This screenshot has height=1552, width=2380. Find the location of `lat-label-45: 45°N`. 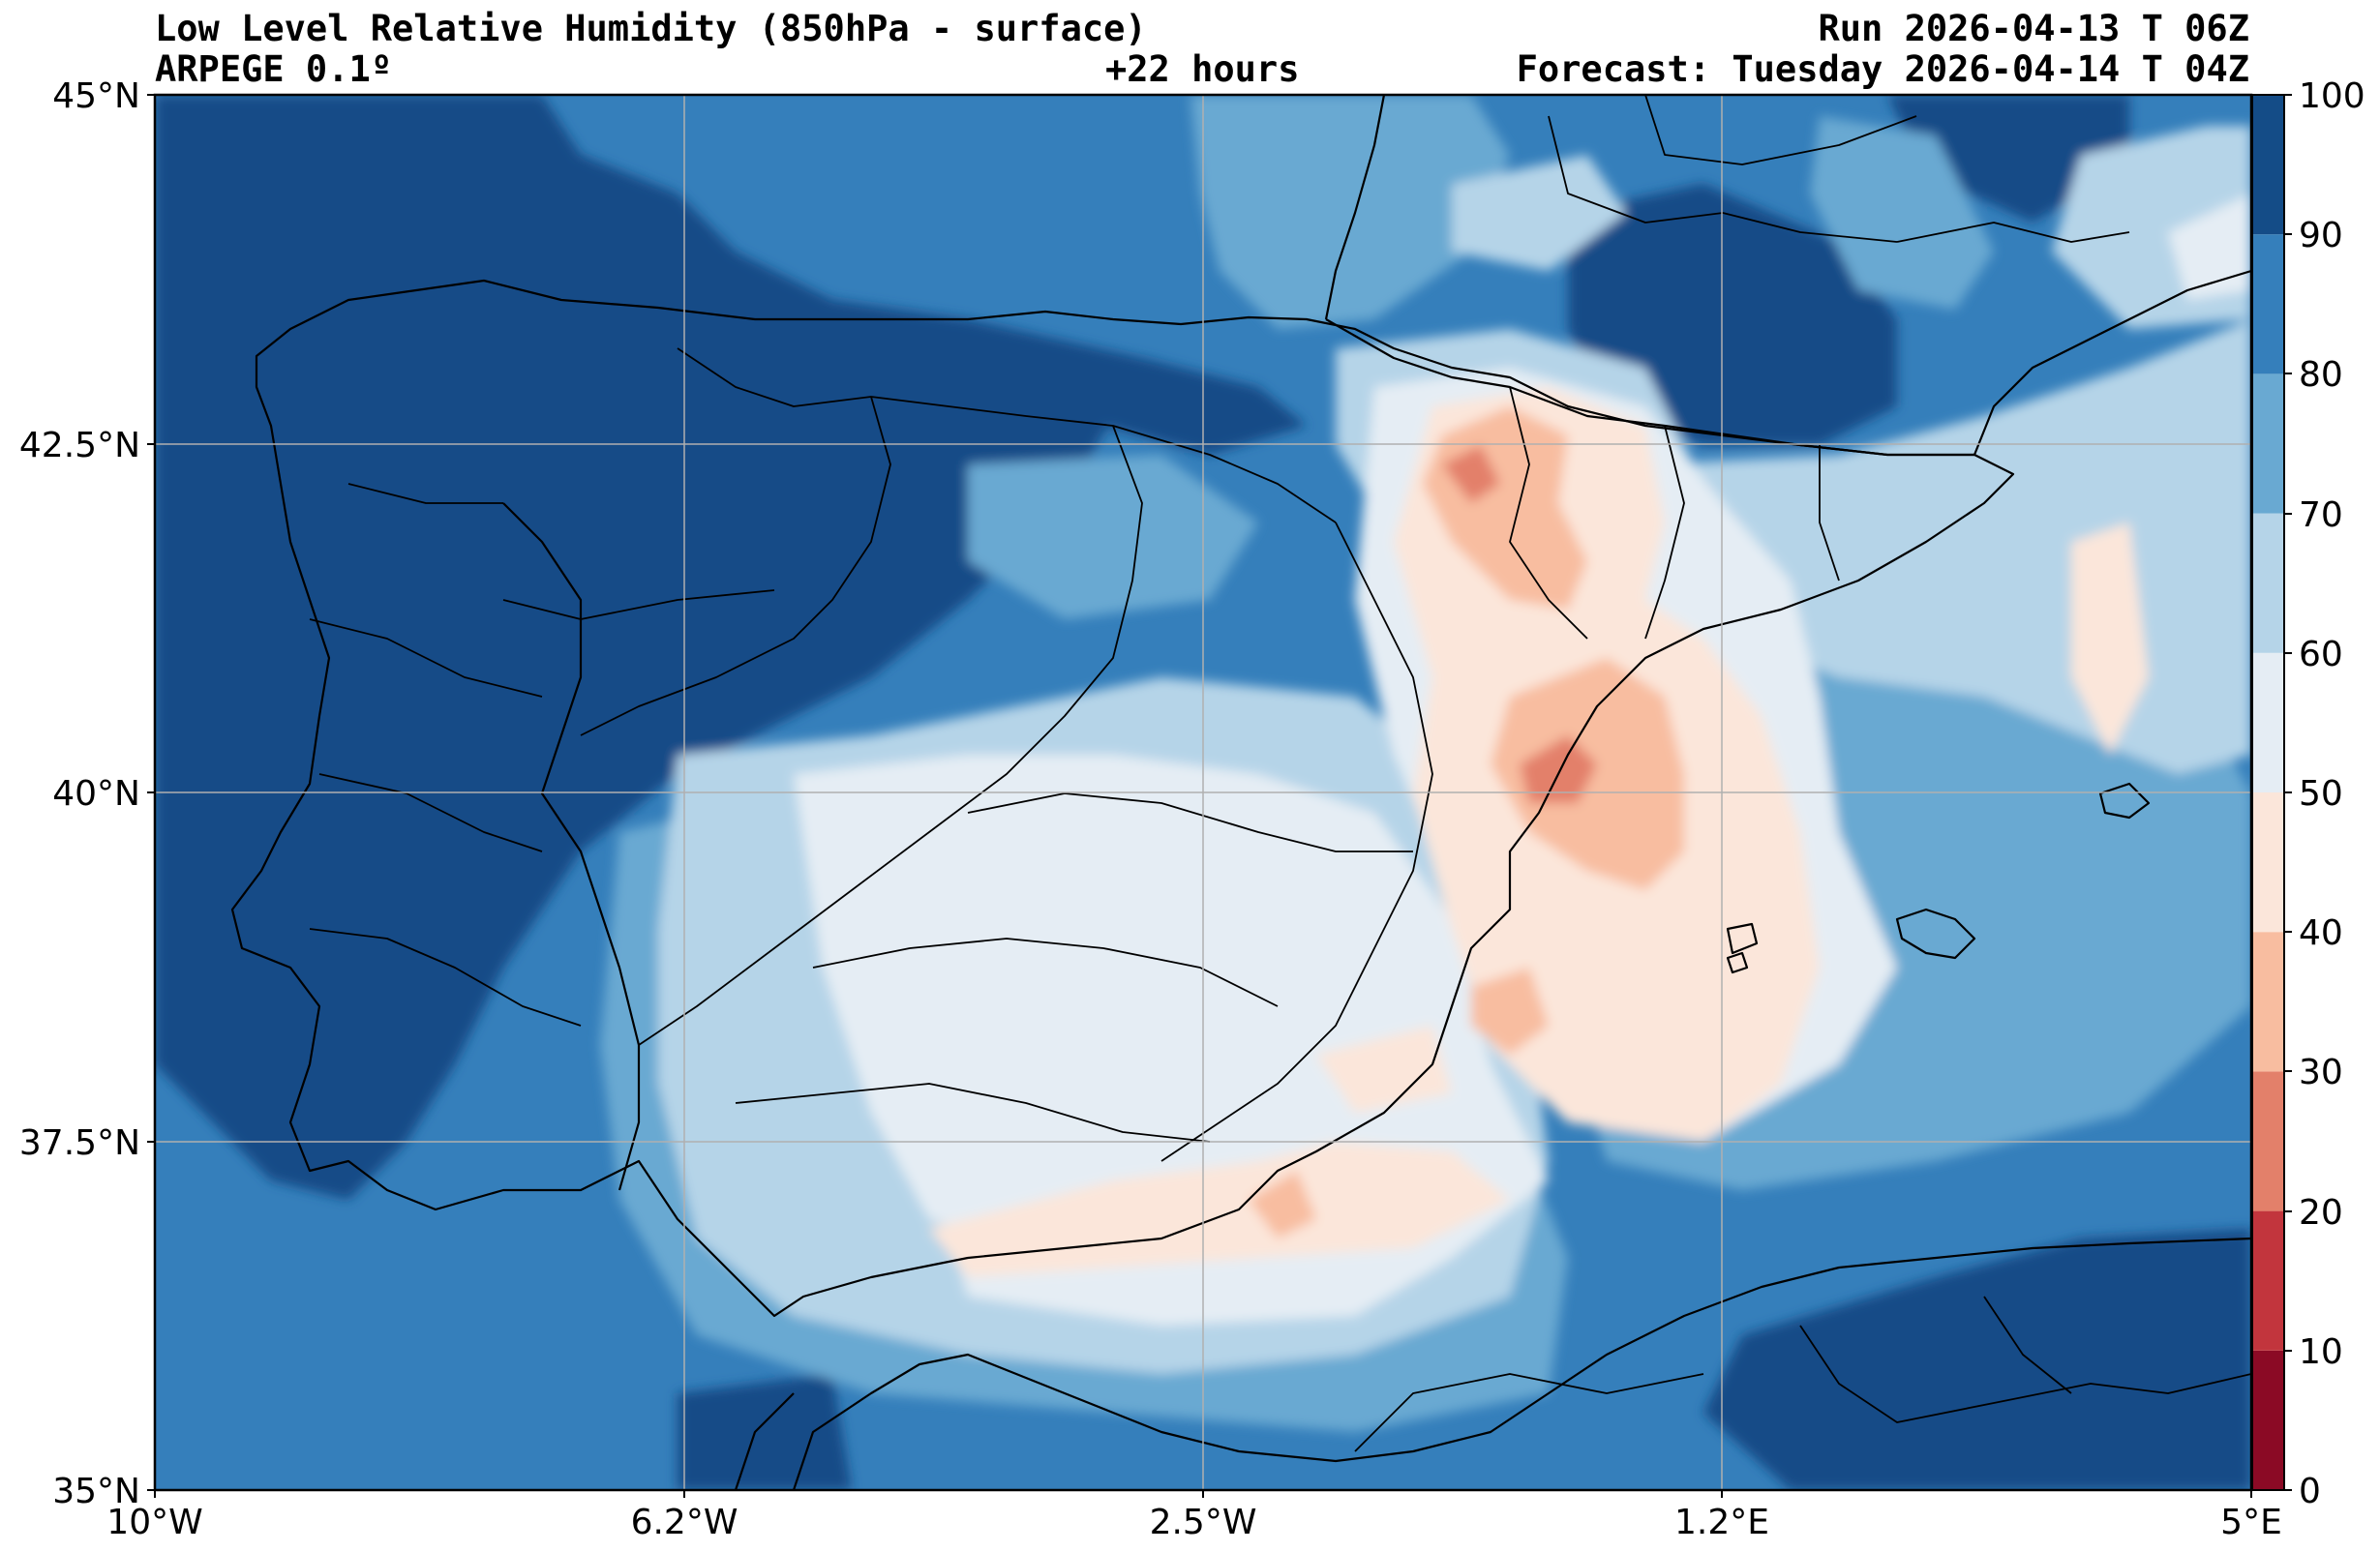

lat-label-45: 45°N is located at coordinates (96, 96).